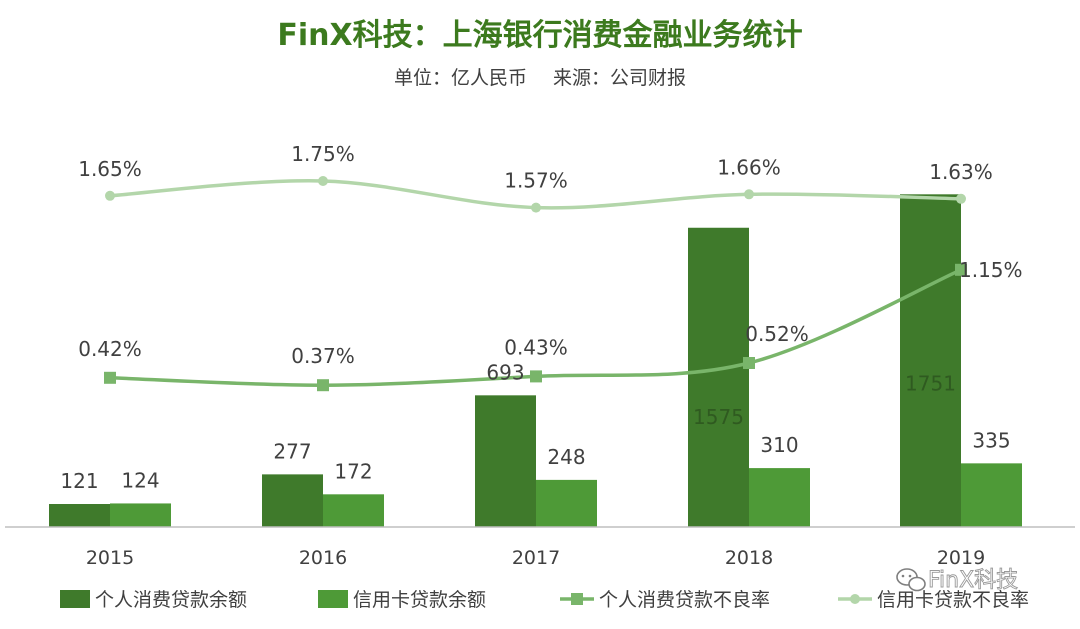 Image resolution: width=1080 pixels, height=629 pixels. Describe the element at coordinates (419, 600) in the screenshot. I see `legend-label-card-loan: 信用卡贷款余额` at that location.